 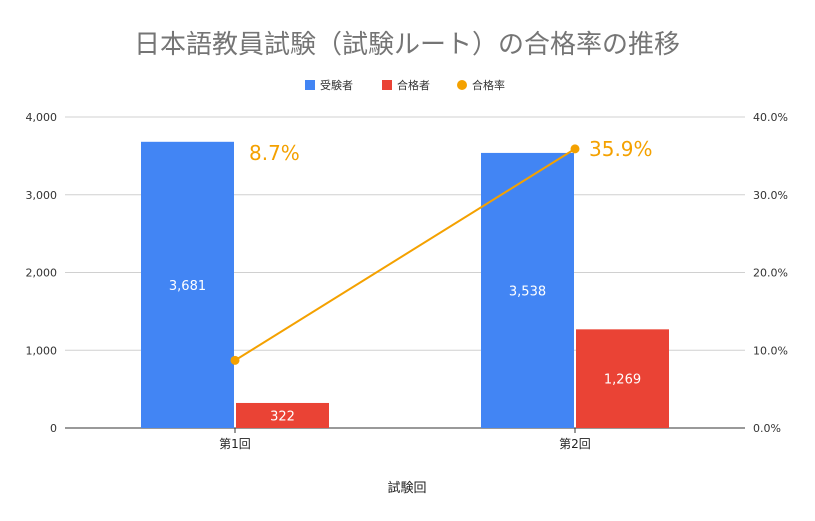 I want to click on left-y-axis: 0 1,000 2,000 3,000 4,000, so click(x=42, y=273).